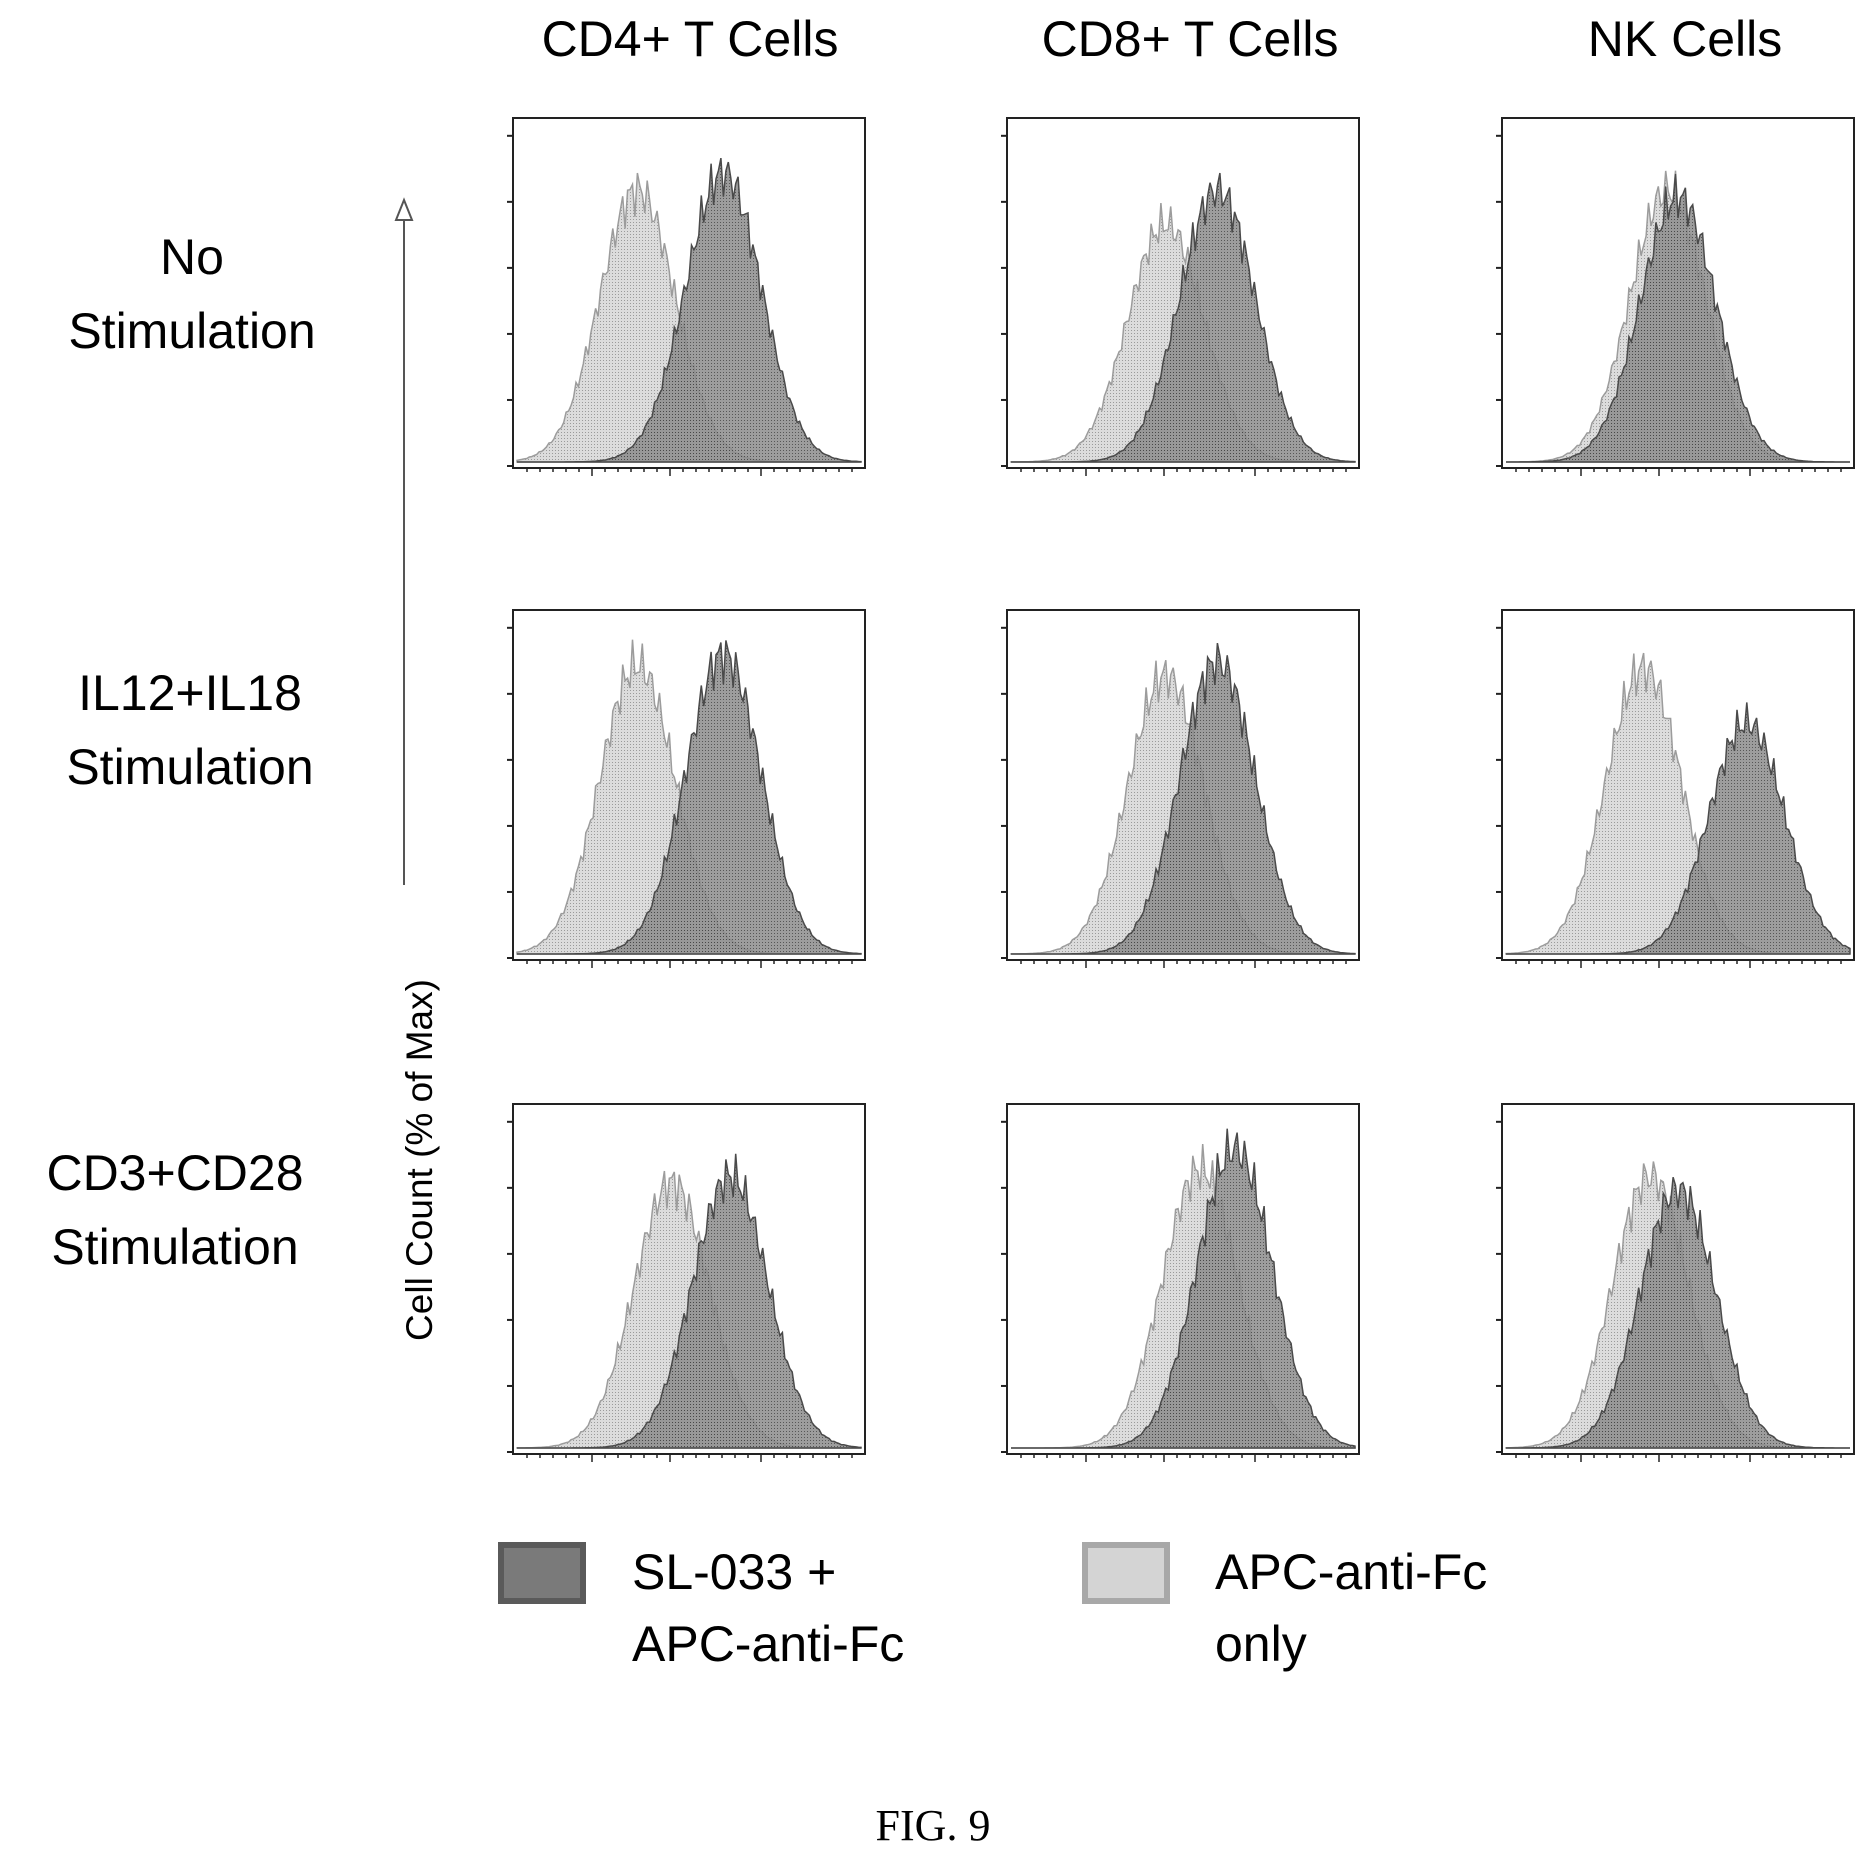  I want to click on legend-swatch-apc-only, so click(1126, 1573).